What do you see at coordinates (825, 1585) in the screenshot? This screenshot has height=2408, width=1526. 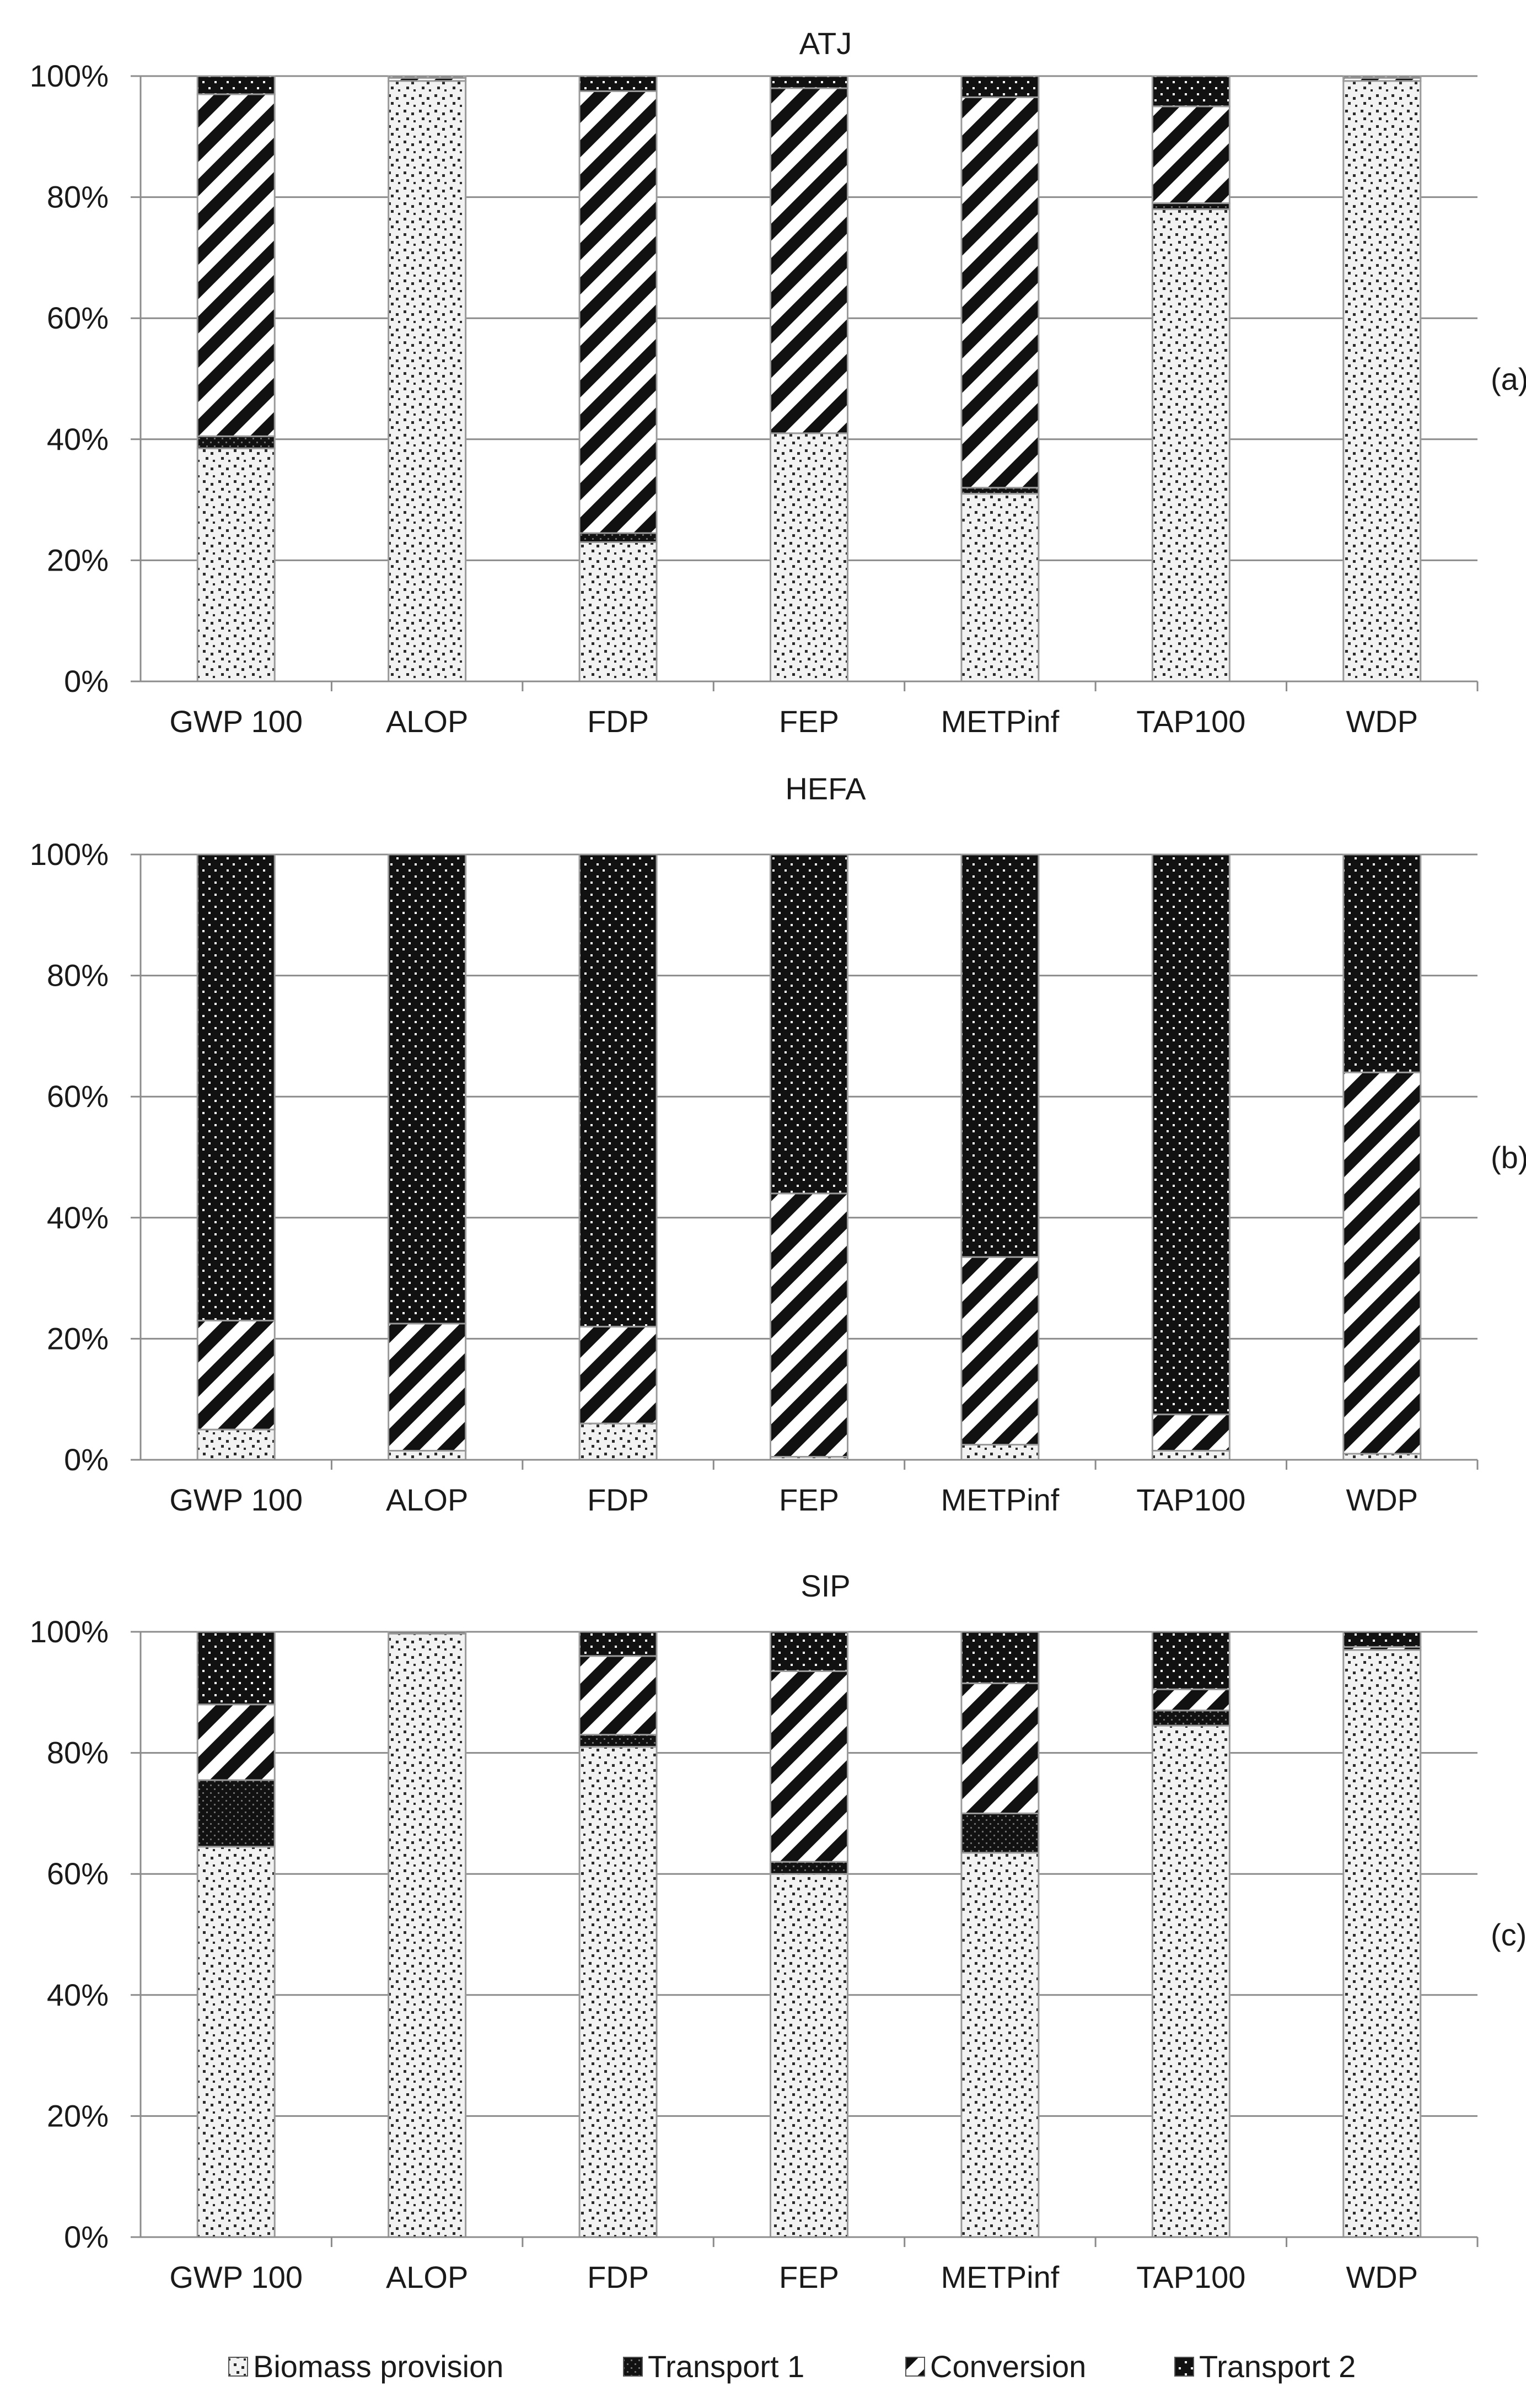 I see `panel-title-sip: SIP` at bounding box center [825, 1585].